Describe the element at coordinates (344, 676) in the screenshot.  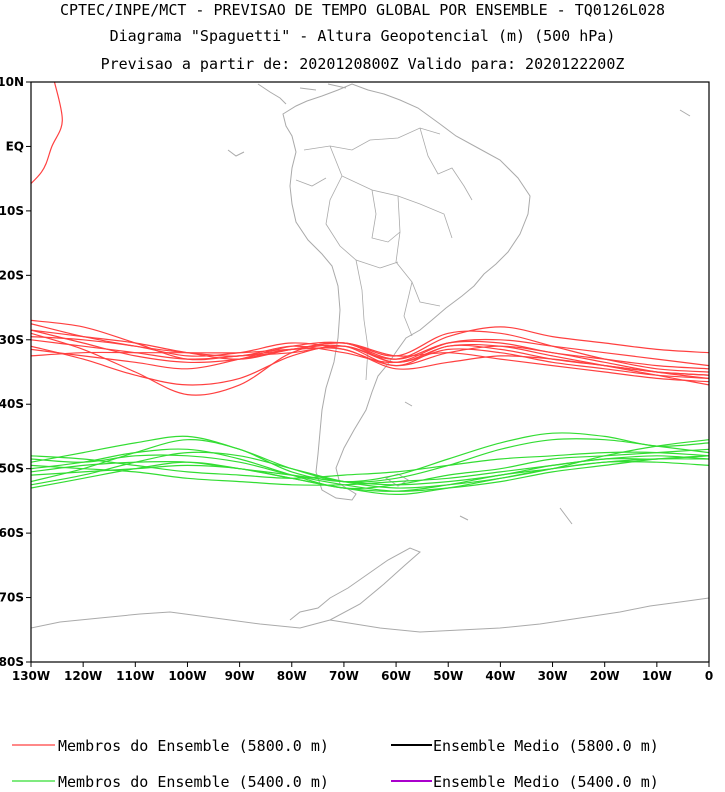
I see `x-tick-label: 70W` at that location.